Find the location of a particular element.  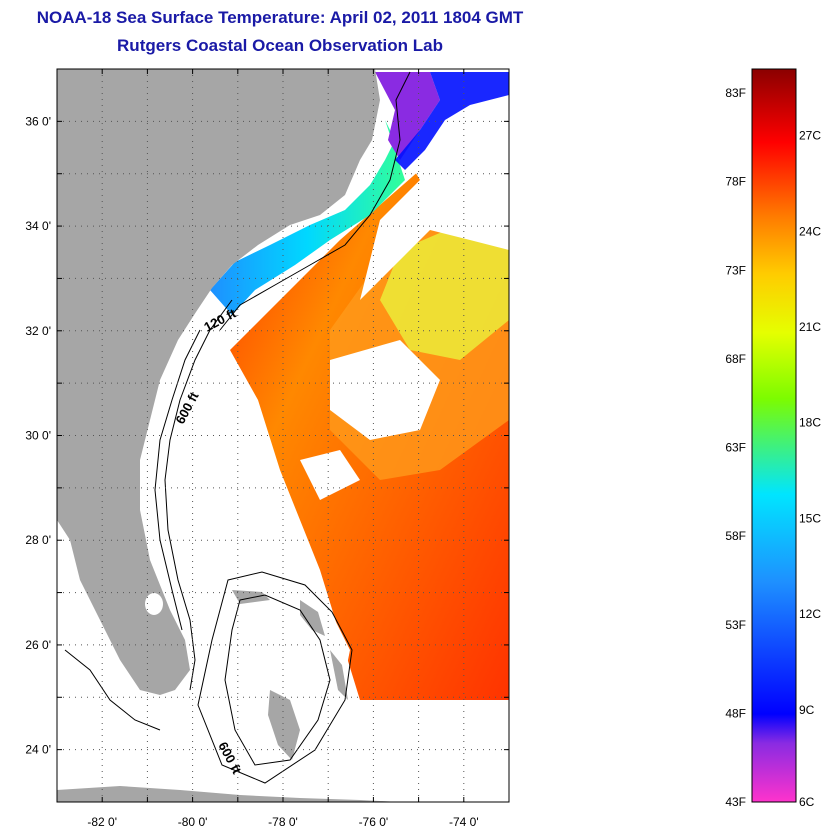

lat-tick-label: 30 0' is located at coordinates (38, 436).